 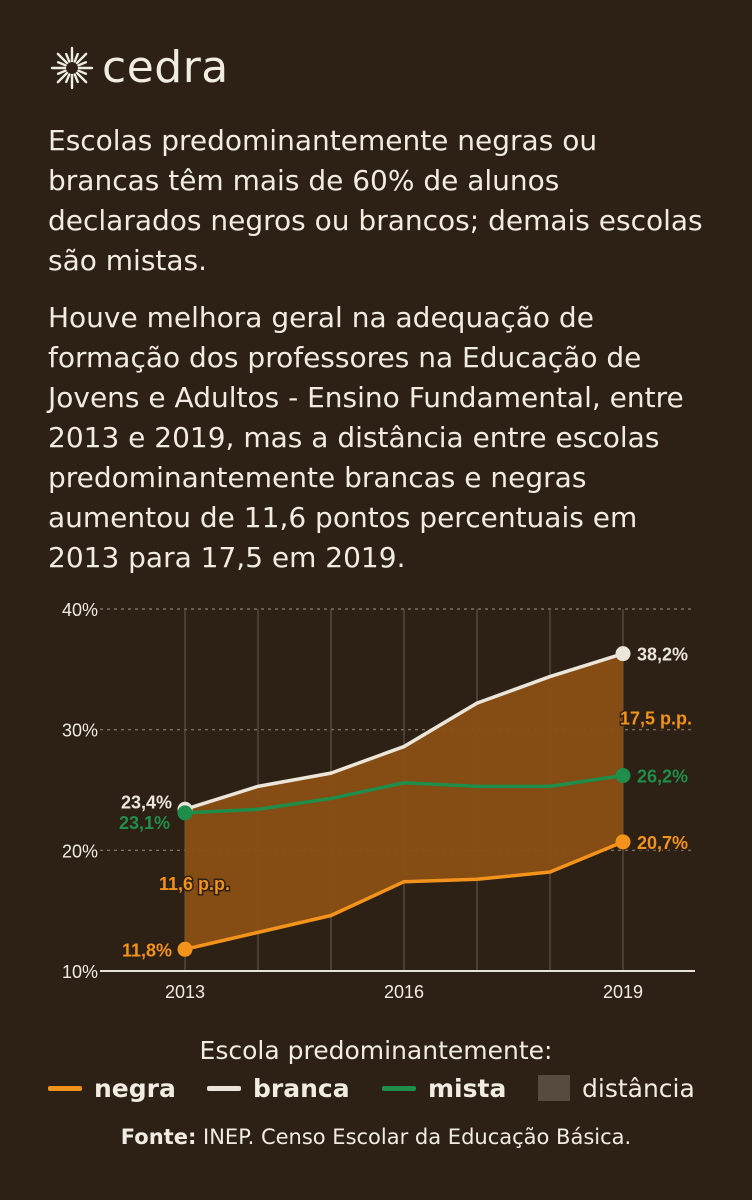 What do you see at coordinates (301, 1088) in the screenshot?
I see `legend-label-branca: branca` at bounding box center [301, 1088].